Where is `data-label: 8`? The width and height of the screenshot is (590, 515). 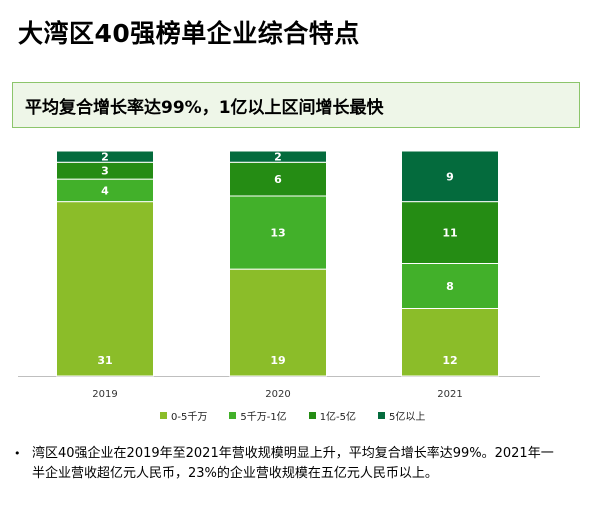 data-label: 8 is located at coordinates (450, 286).